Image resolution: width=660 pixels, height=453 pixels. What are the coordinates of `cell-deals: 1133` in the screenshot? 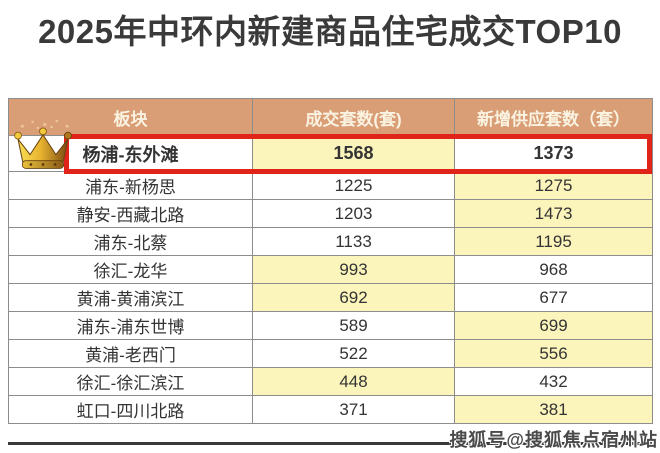 It's located at (353, 241).